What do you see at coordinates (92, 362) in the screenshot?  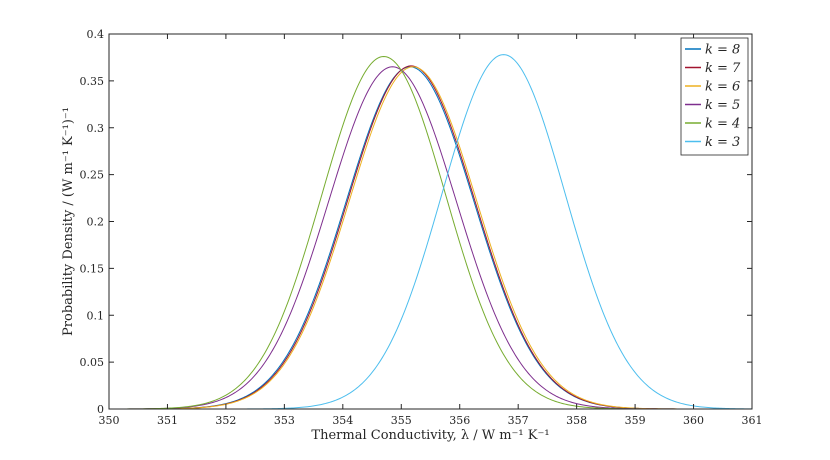 I see `y-tick-label: 0.05` at bounding box center [92, 362].